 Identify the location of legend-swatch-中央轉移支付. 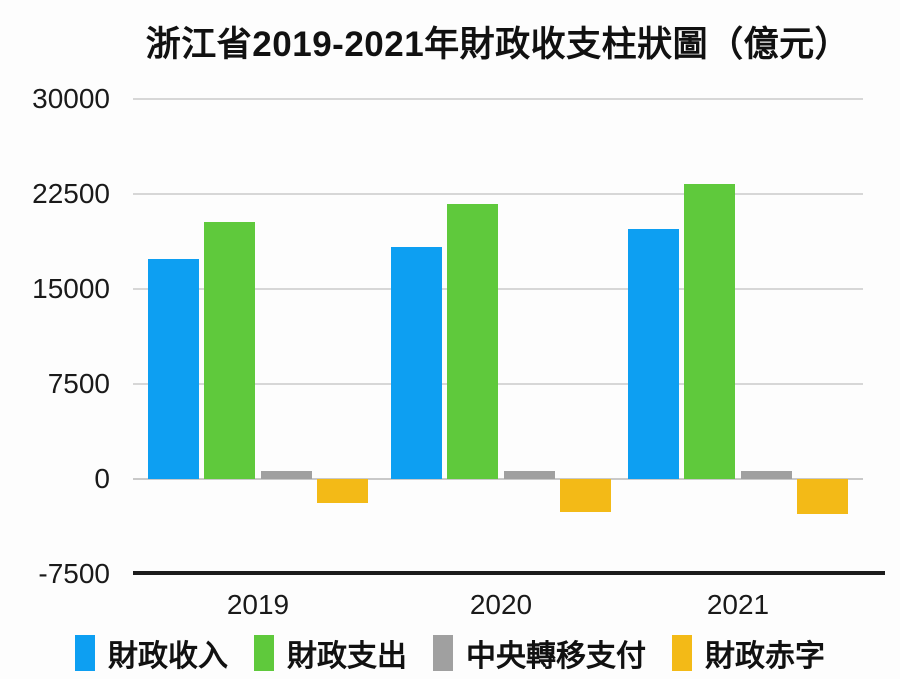
(443, 653).